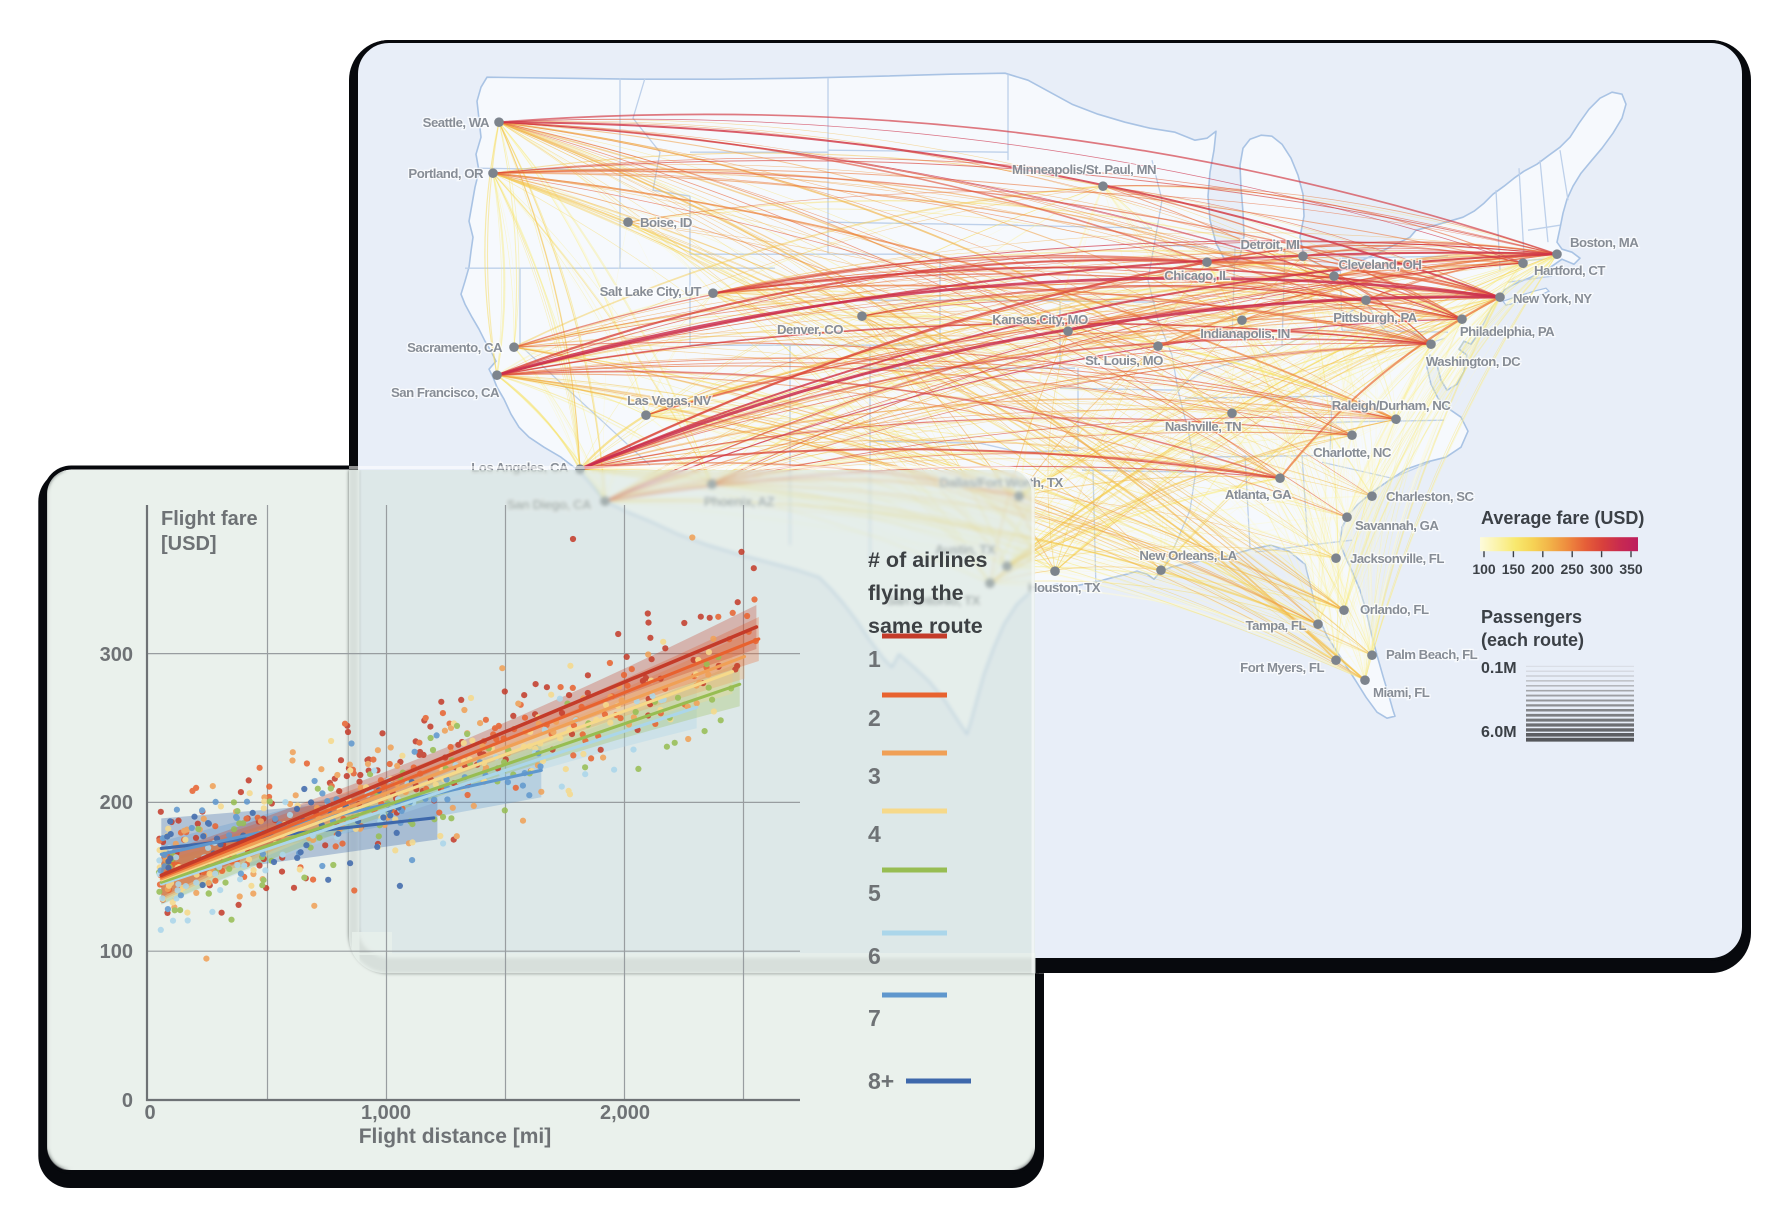 This screenshot has width=1789, height=1214. What do you see at coordinates (445, 392) in the screenshot?
I see `svg-text: San Francisco, CA` at bounding box center [445, 392].